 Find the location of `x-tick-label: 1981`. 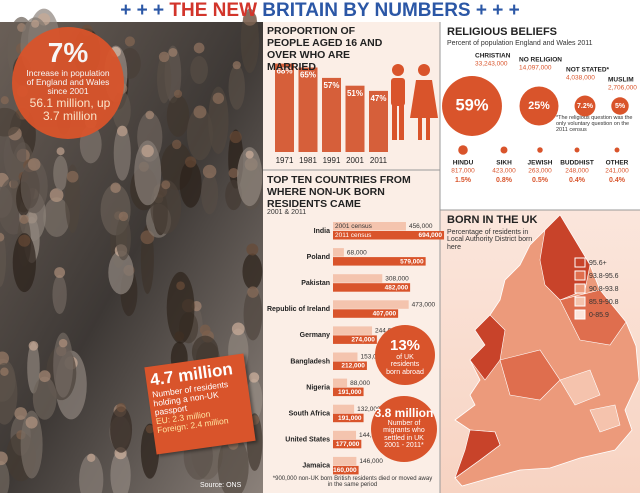

x-tick-label: 1981 is located at coordinates (308, 160).